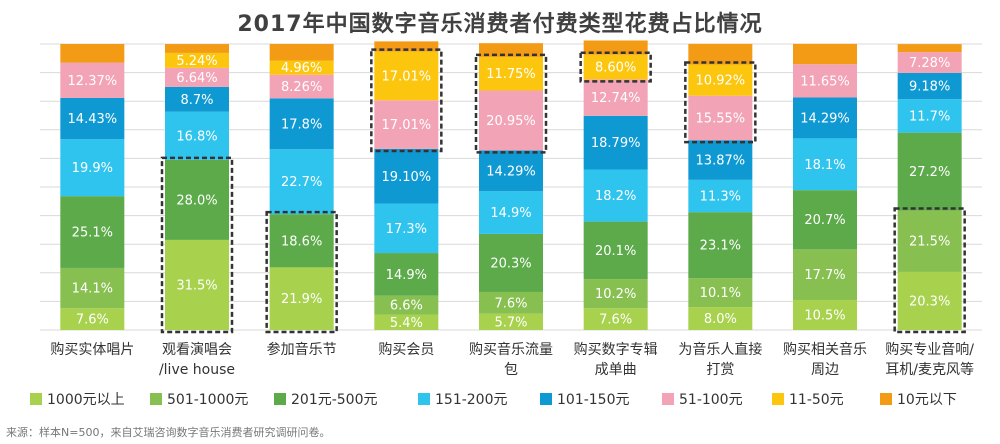 This screenshot has width=1000, height=444. Describe the element at coordinates (500, 24) in the screenshot. I see `chart-title: 2017年中国数字音乐消费者付费类型花费占比情况` at that location.